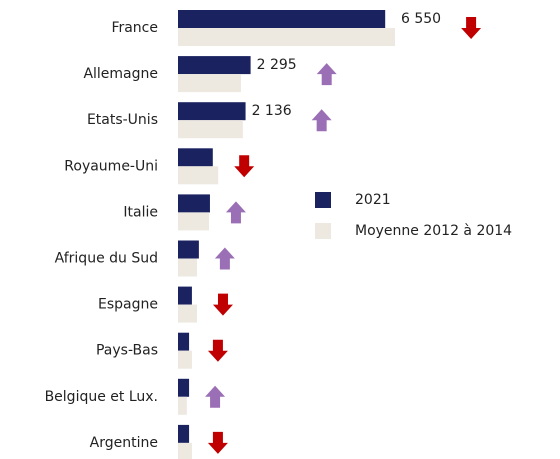 The image size is (560, 459). What do you see at coordinates (373, 200) in the screenshot?
I see `legend-label: 2021` at bounding box center [373, 200].